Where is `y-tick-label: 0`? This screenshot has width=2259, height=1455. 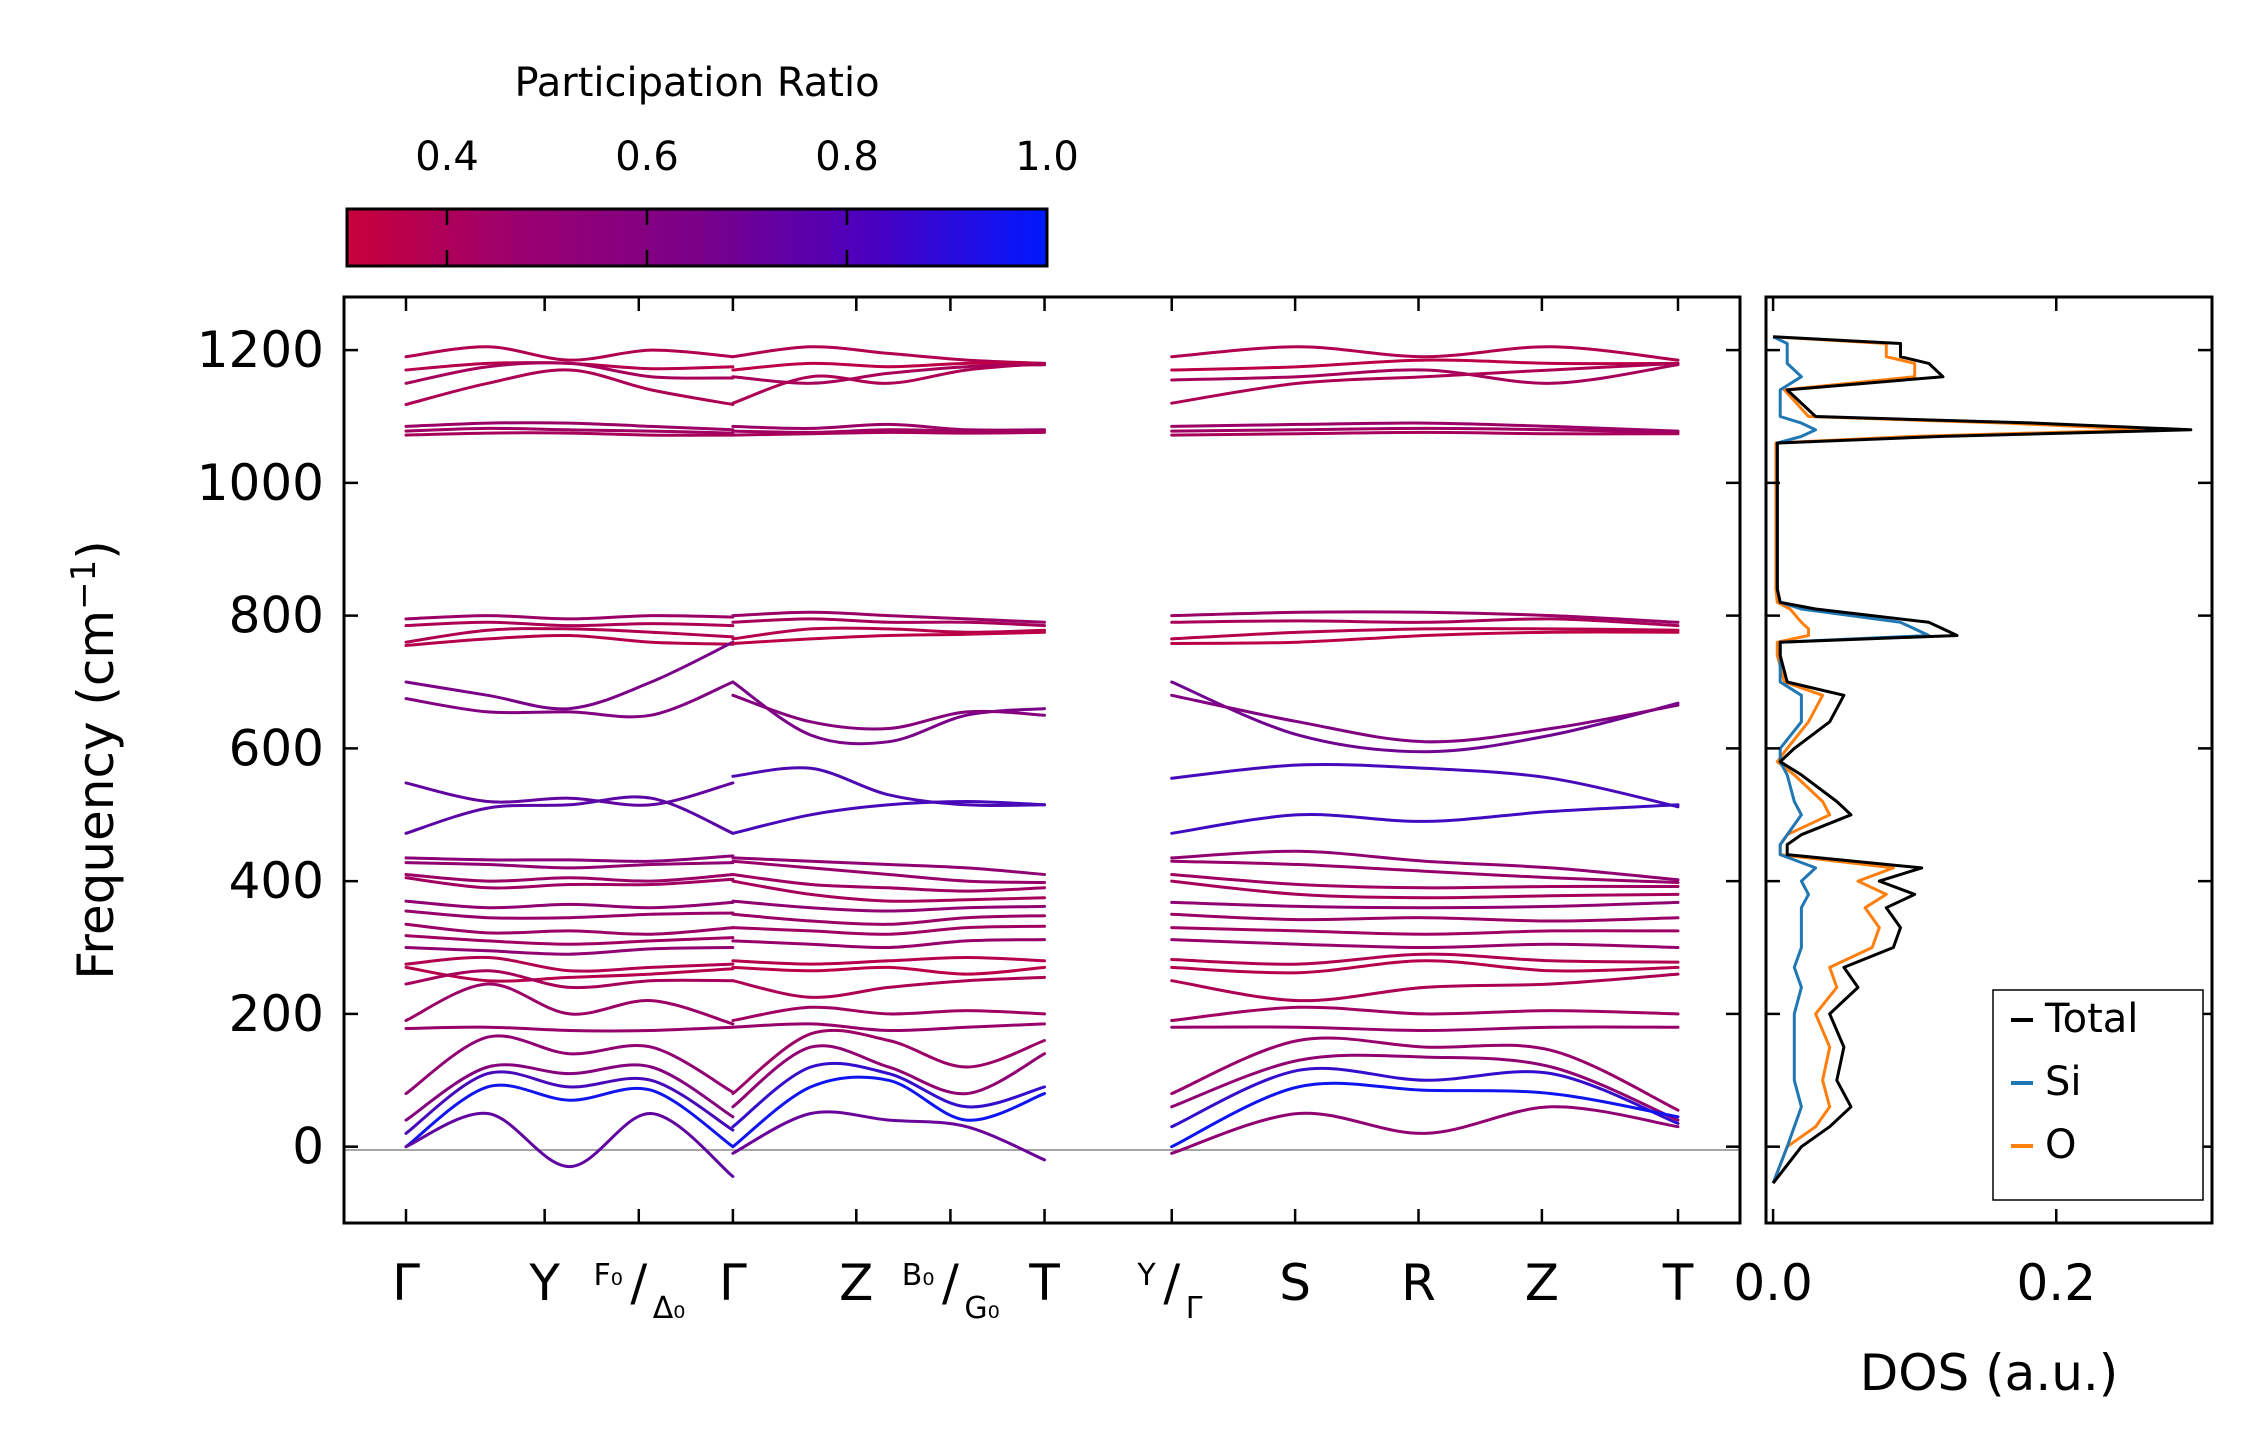 y-tick-label: 0 is located at coordinates (308, 1147).